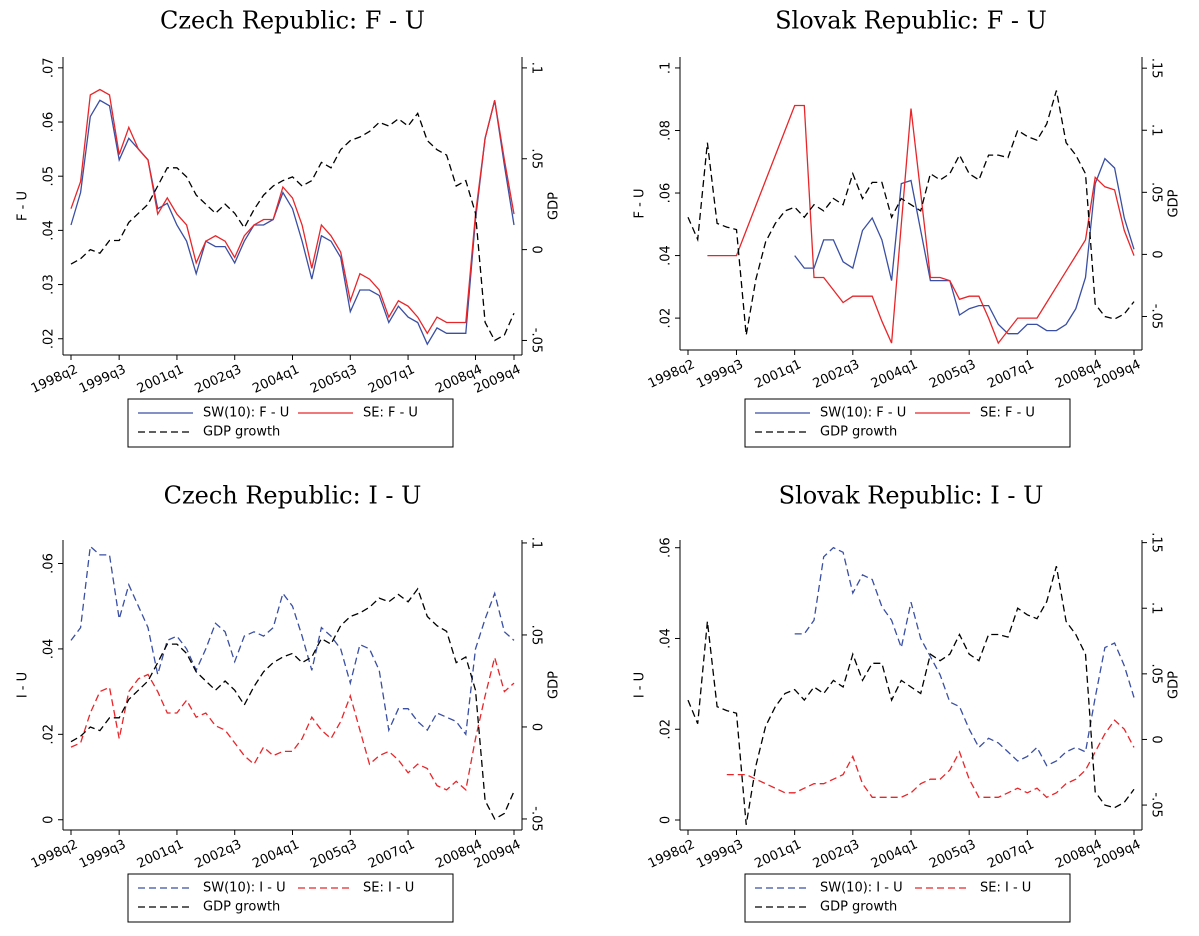  Describe the element at coordinates (666, 130) in the screenshot. I see `y-tick-label: .08` at that location.